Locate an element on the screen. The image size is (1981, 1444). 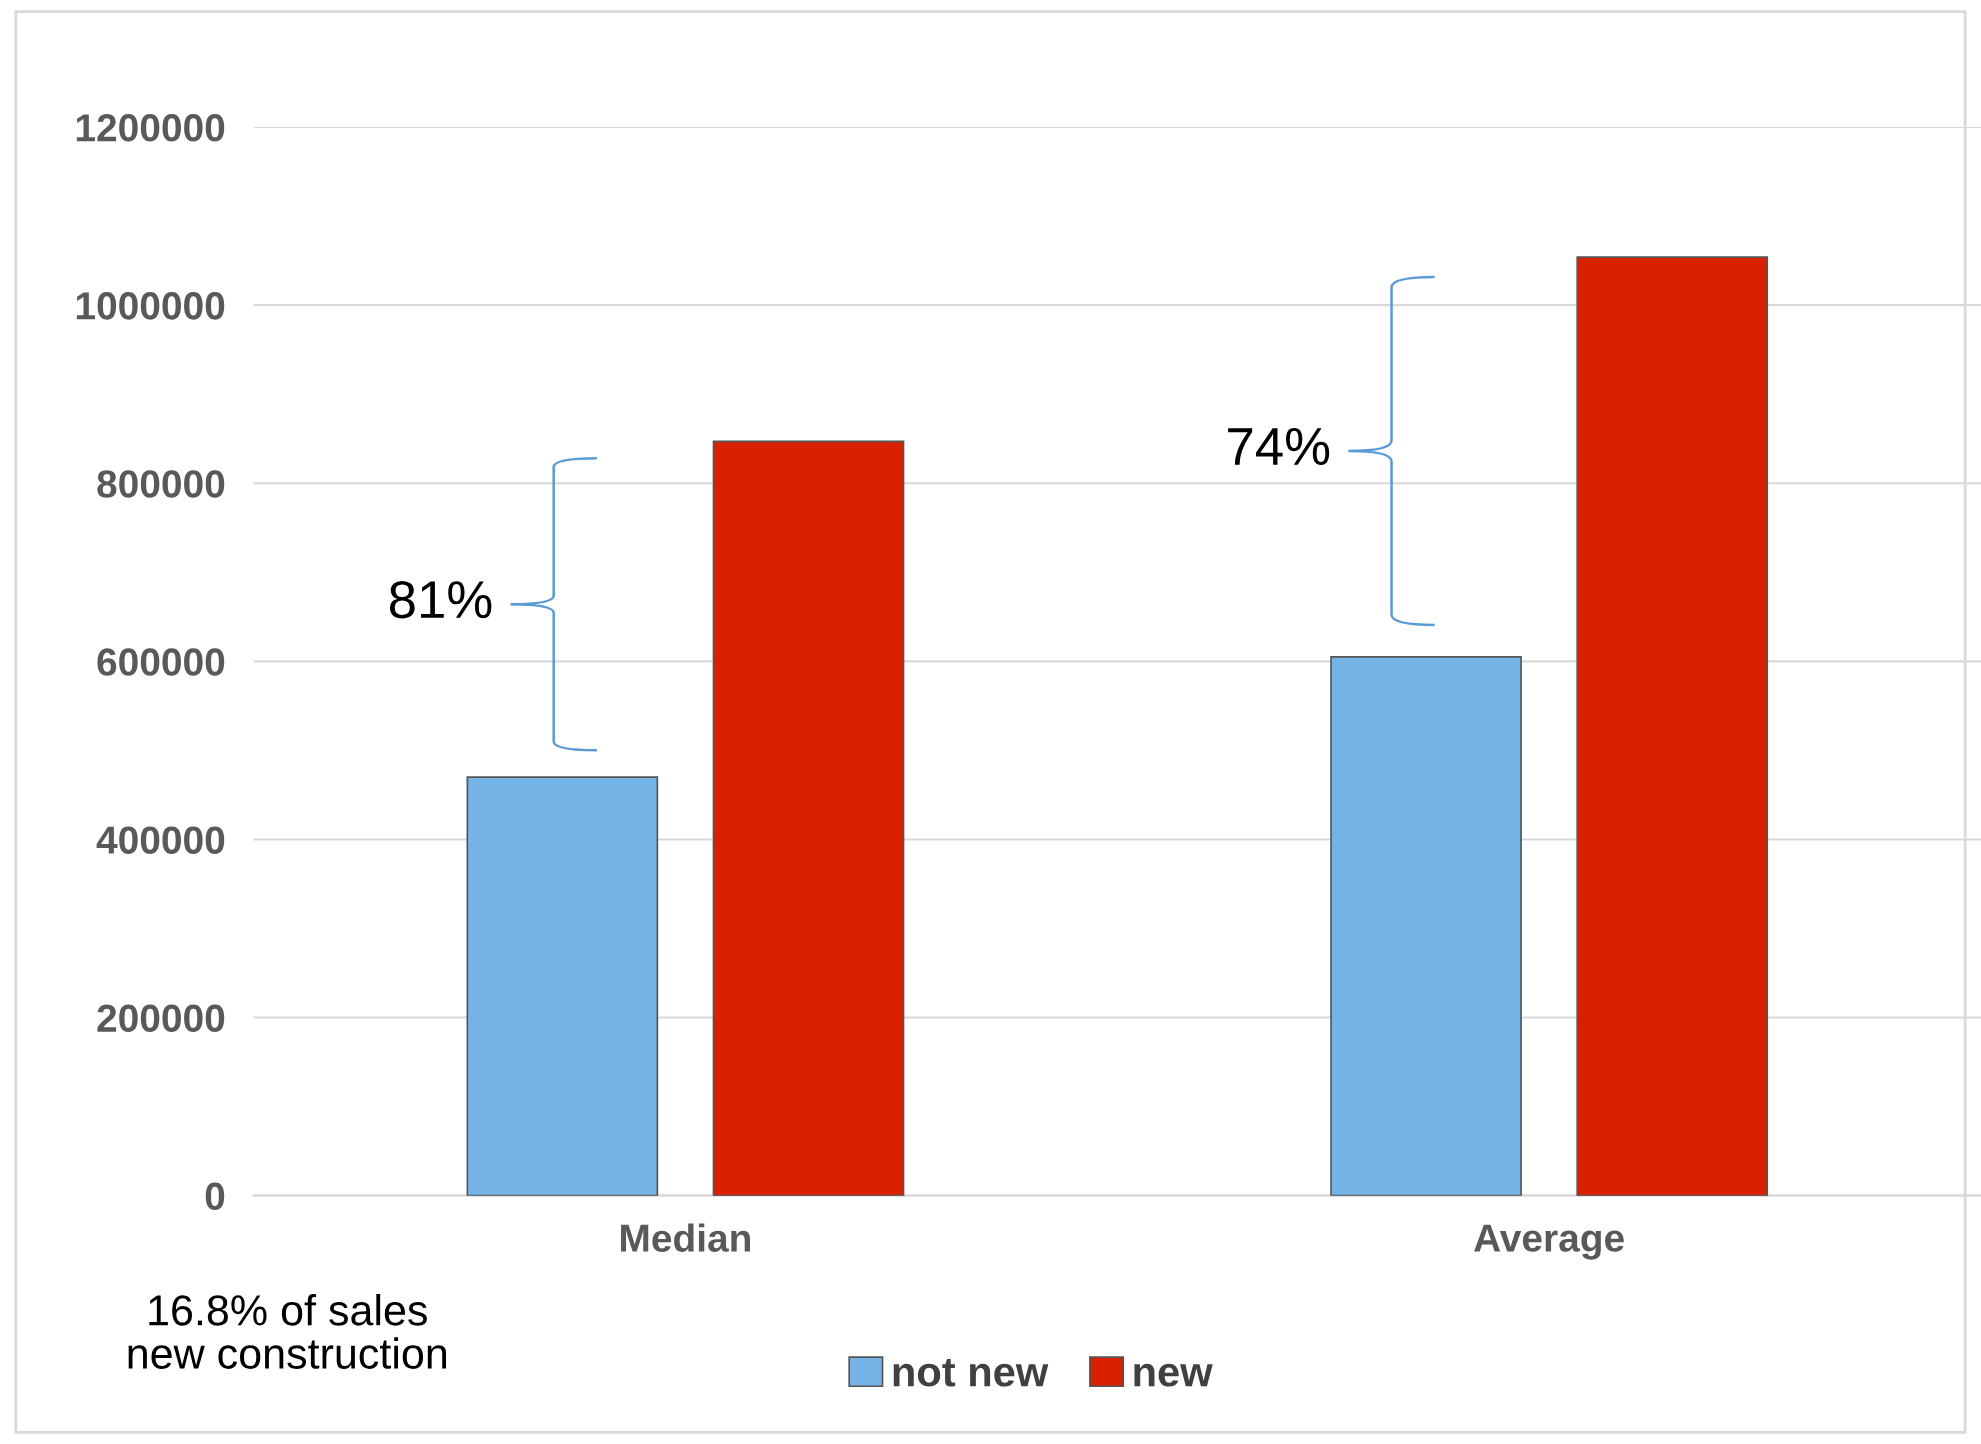
x-tick-label: Average is located at coordinates (1549, 1242).